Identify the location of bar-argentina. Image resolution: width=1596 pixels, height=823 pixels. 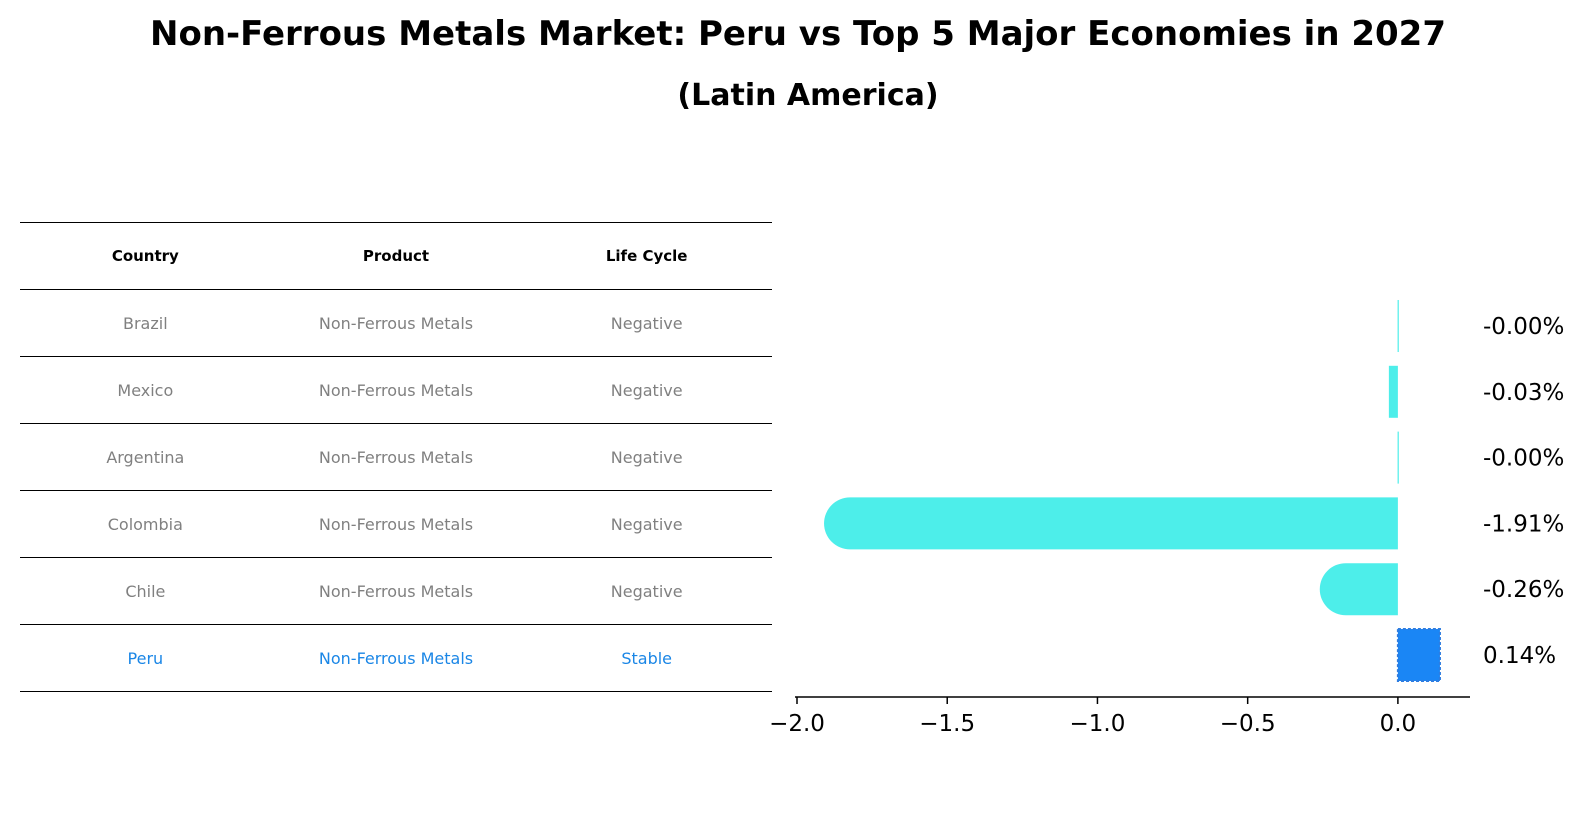
(1398, 457).